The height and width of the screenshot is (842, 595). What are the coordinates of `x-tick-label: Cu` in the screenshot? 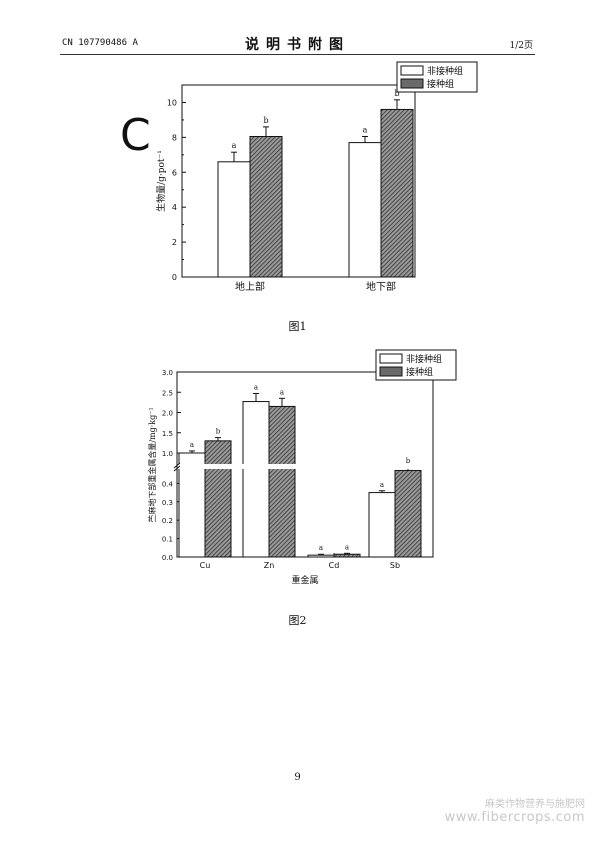 It's located at (205, 565).